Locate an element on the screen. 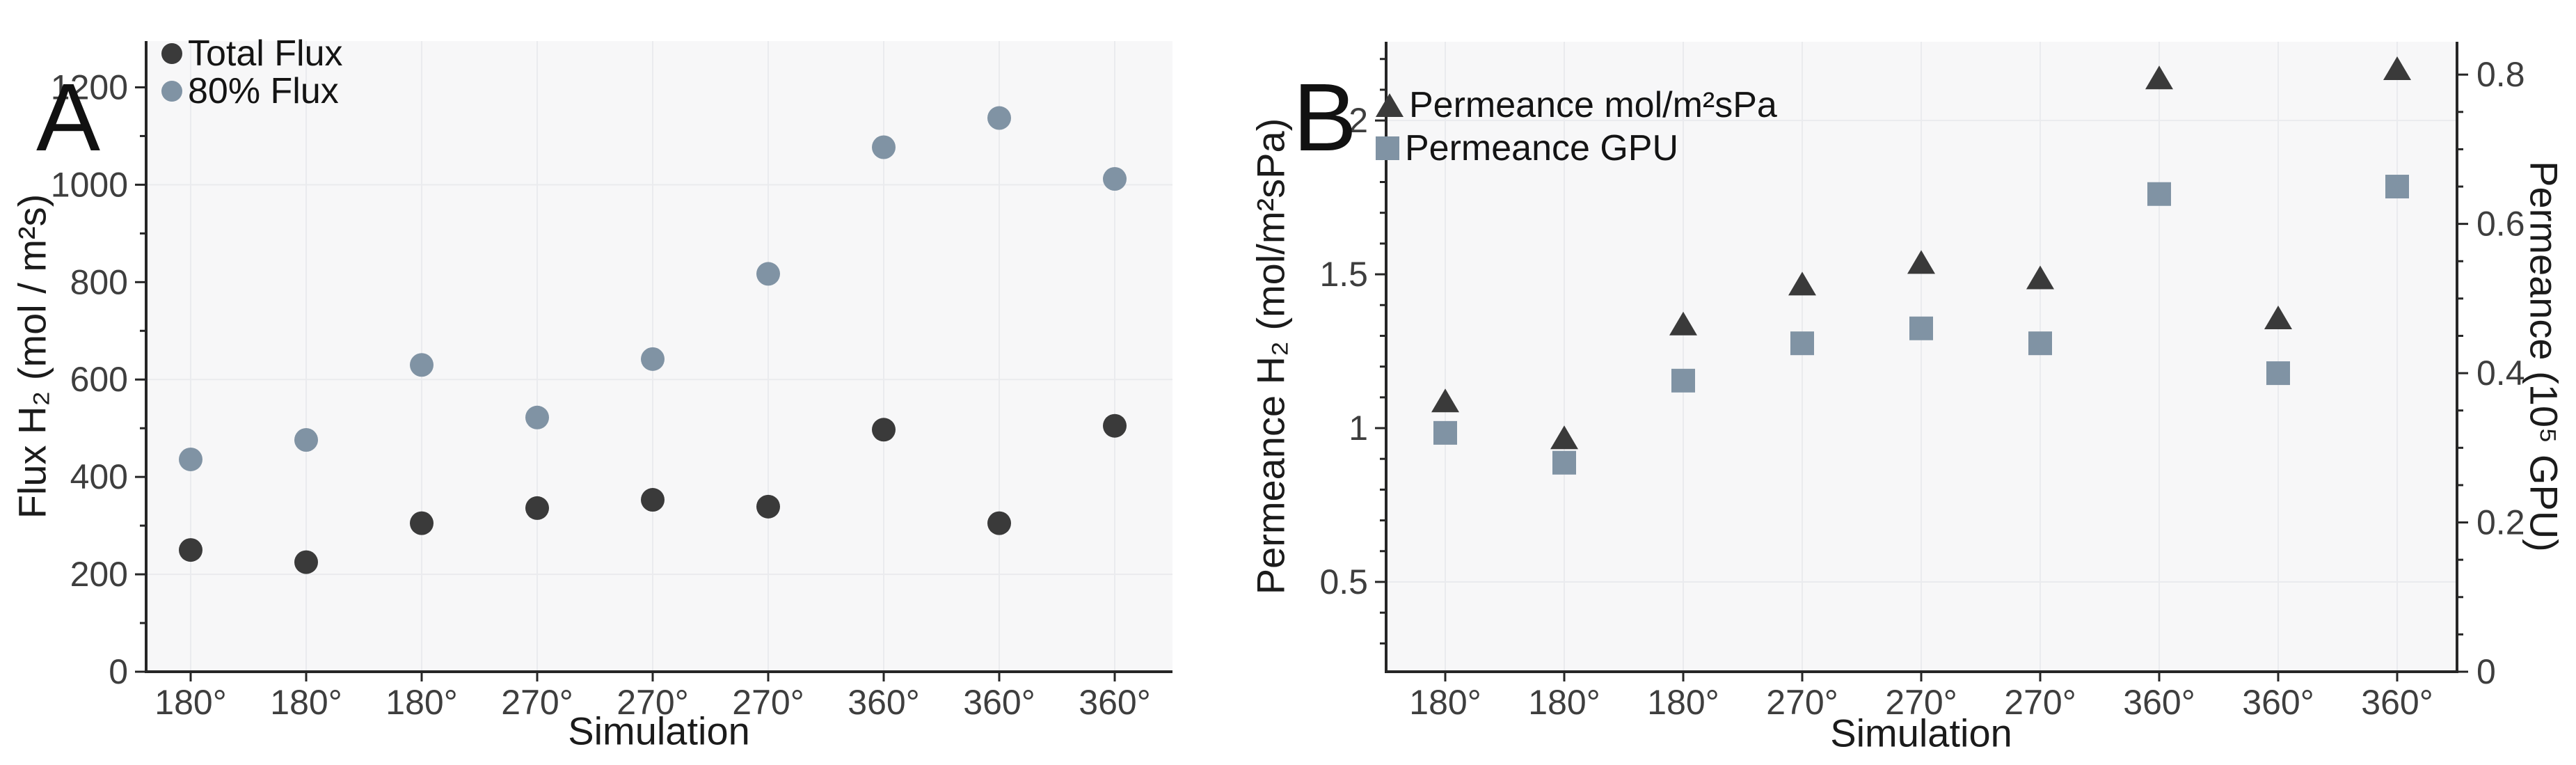  right-y-tick-label: 0 is located at coordinates (2486, 671).